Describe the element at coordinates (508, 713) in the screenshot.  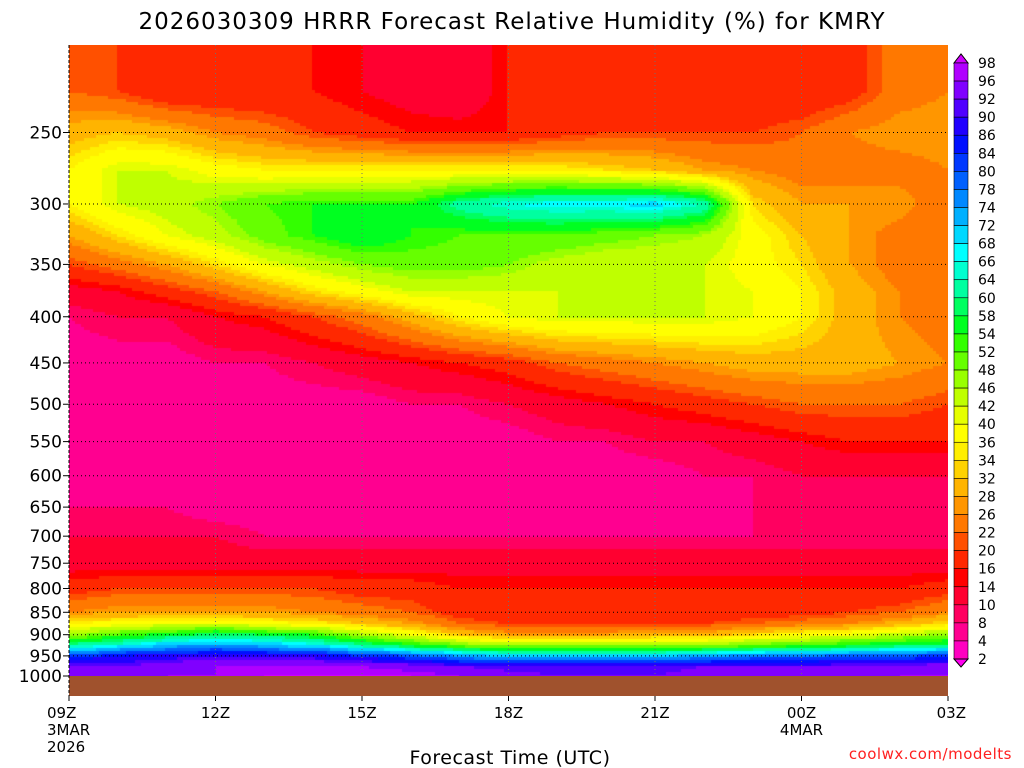
I see `x-tick-label: 18Z` at that location.